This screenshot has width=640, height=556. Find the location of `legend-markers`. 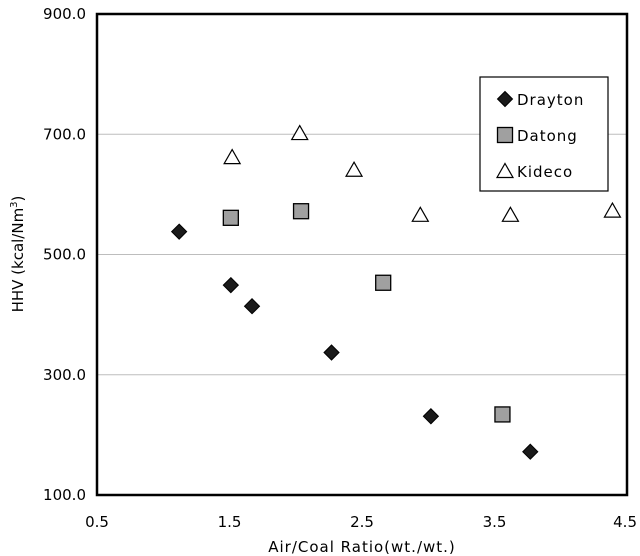

legend-markers is located at coordinates (505, 134).